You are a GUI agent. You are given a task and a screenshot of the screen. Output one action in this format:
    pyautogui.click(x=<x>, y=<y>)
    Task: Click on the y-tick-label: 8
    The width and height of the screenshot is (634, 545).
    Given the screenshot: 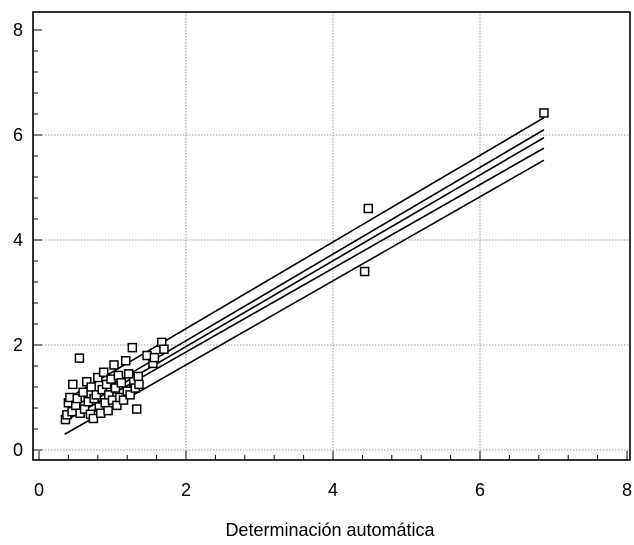 What is the action you would take?
    pyautogui.click(x=18, y=30)
    